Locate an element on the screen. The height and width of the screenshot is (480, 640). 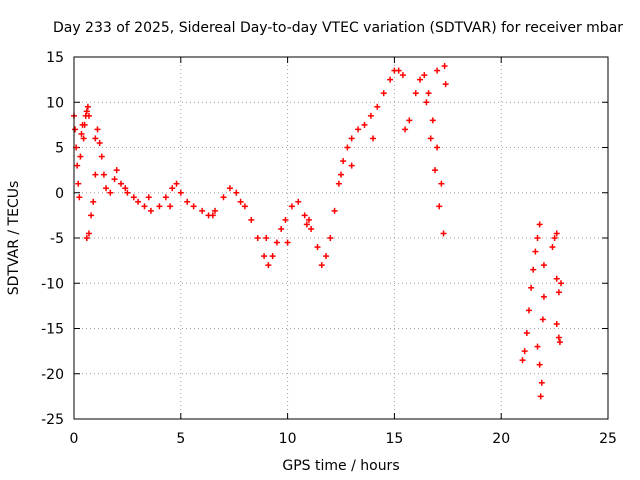
x-tick-label: 10 is located at coordinates (288, 439).